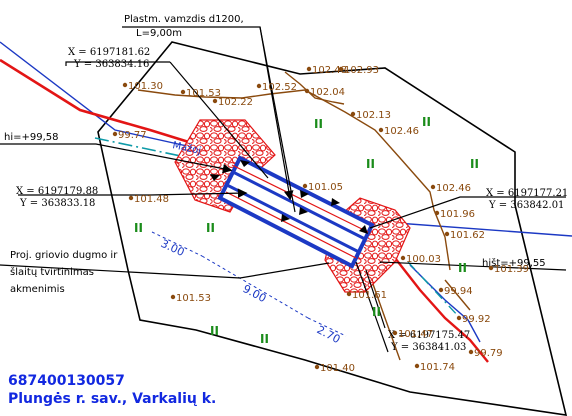 This screenshot has width=572, height=416. Describe the element at coordinates (31, 137) in the screenshot. I see `hi-label: hi=+99,58` at that location.